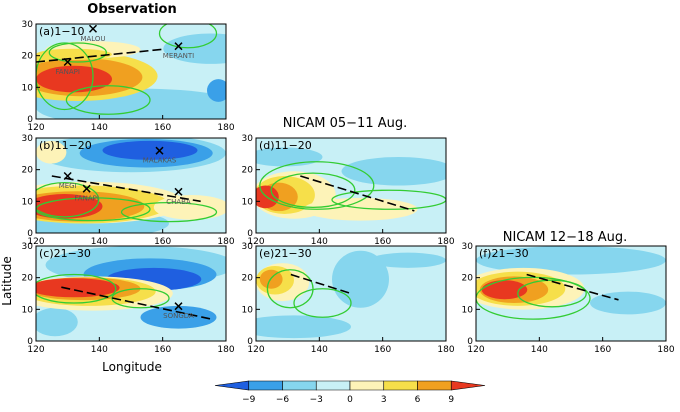 The height and width of the screenshot is (412, 680). Describe the element at coordinates (65, 253) in the screenshot. I see `panel-label: (c)21−30` at that location.